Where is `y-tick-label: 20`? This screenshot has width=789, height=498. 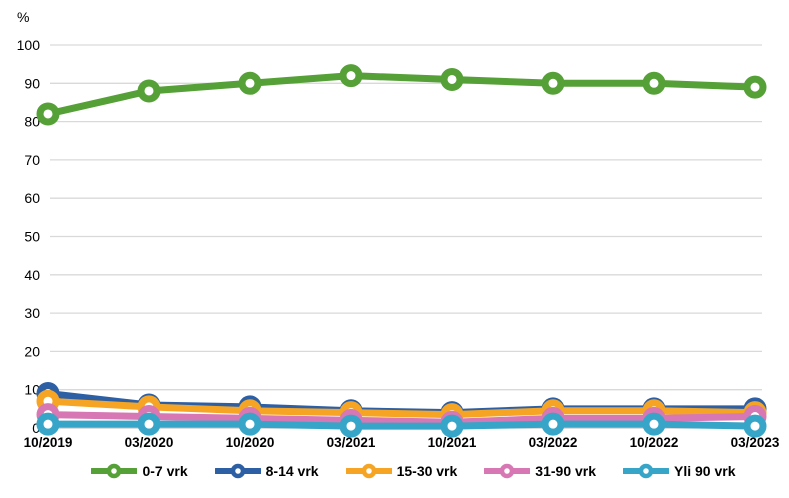
y-tick-label: 20 is located at coordinates (32, 351).